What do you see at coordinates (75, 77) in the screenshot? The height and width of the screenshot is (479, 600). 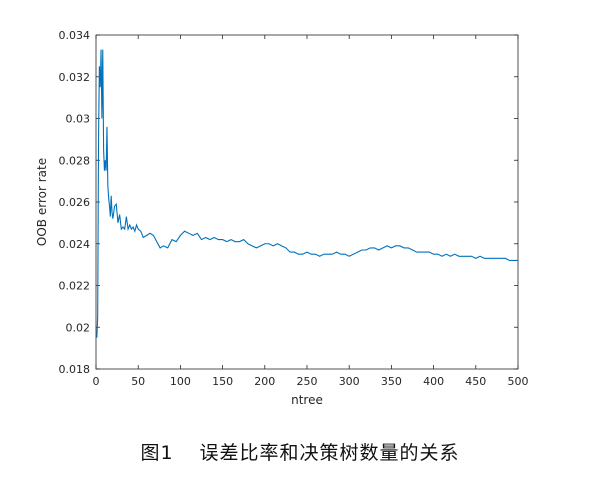 I see `y-tick-label: 0.032` at bounding box center [75, 77].